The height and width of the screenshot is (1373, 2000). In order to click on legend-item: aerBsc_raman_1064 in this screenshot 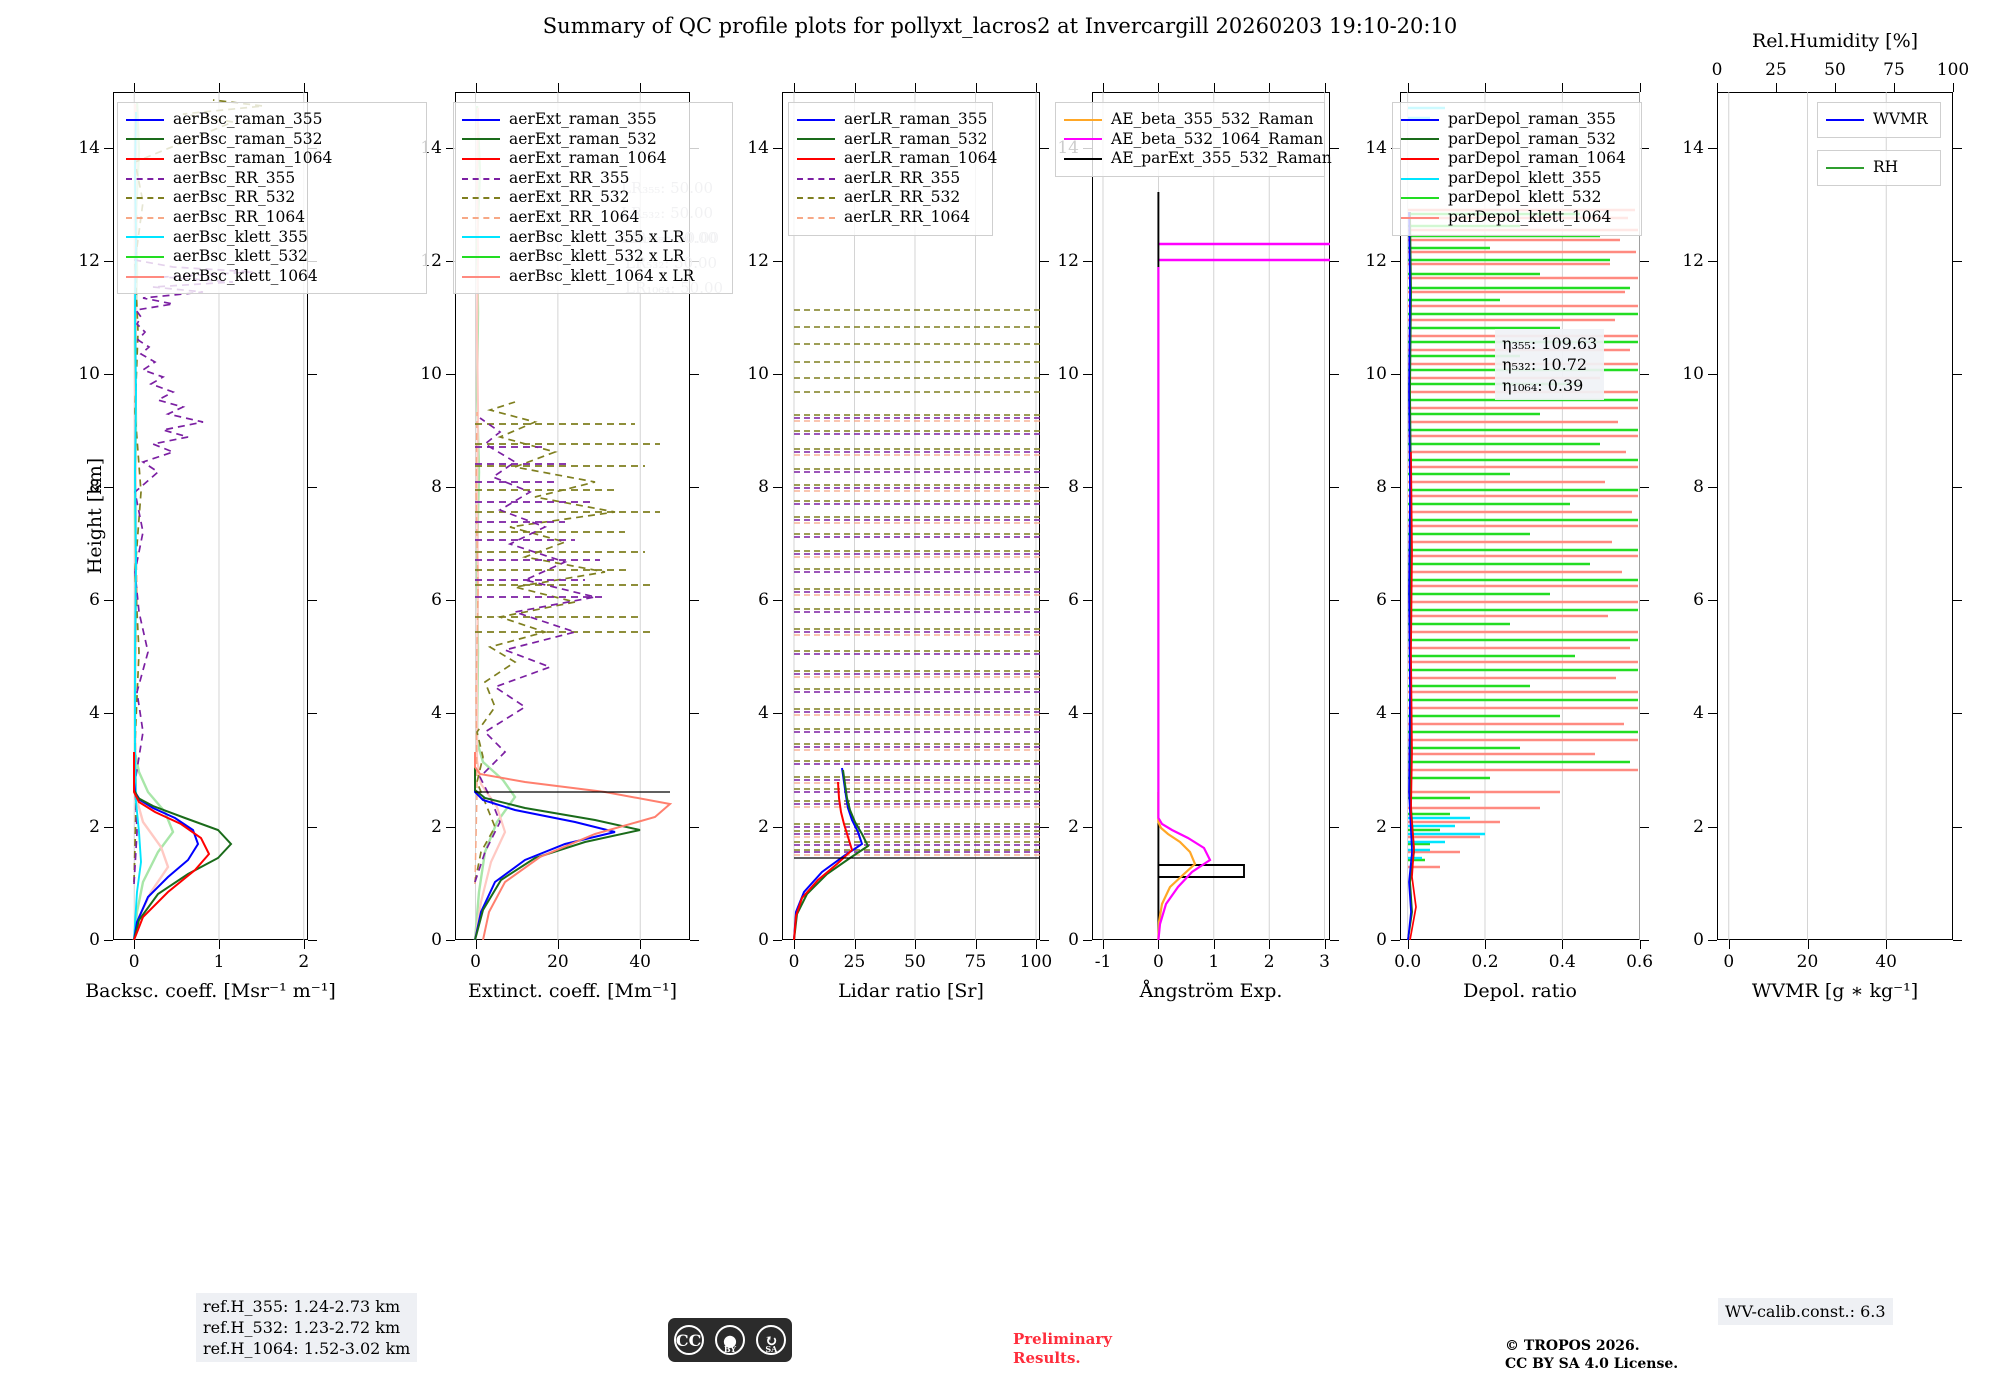, I will do `click(271, 159)`.